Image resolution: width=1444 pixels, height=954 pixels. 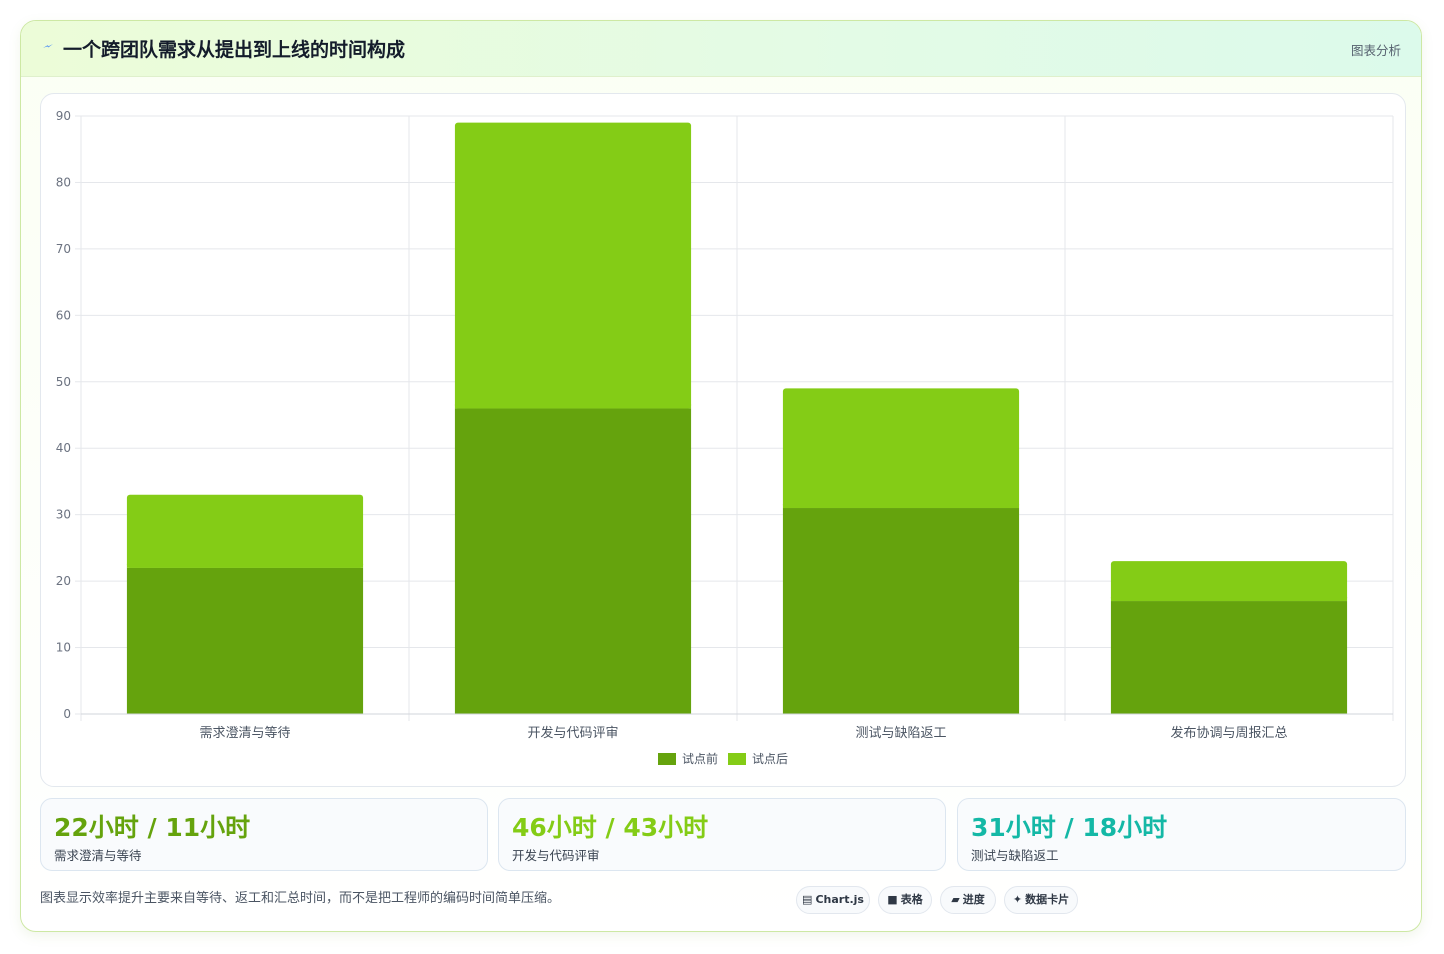 What do you see at coordinates (48, 46) in the screenshot?
I see `lightning-icon` at bounding box center [48, 46].